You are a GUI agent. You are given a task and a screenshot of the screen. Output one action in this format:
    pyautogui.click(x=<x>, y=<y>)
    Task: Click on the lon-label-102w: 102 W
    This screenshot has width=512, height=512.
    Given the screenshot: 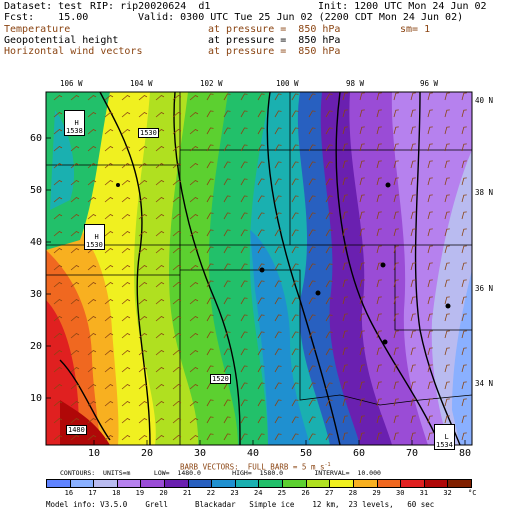 What is the action you would take?
    pyautogui.click(x=211, y=83)
    